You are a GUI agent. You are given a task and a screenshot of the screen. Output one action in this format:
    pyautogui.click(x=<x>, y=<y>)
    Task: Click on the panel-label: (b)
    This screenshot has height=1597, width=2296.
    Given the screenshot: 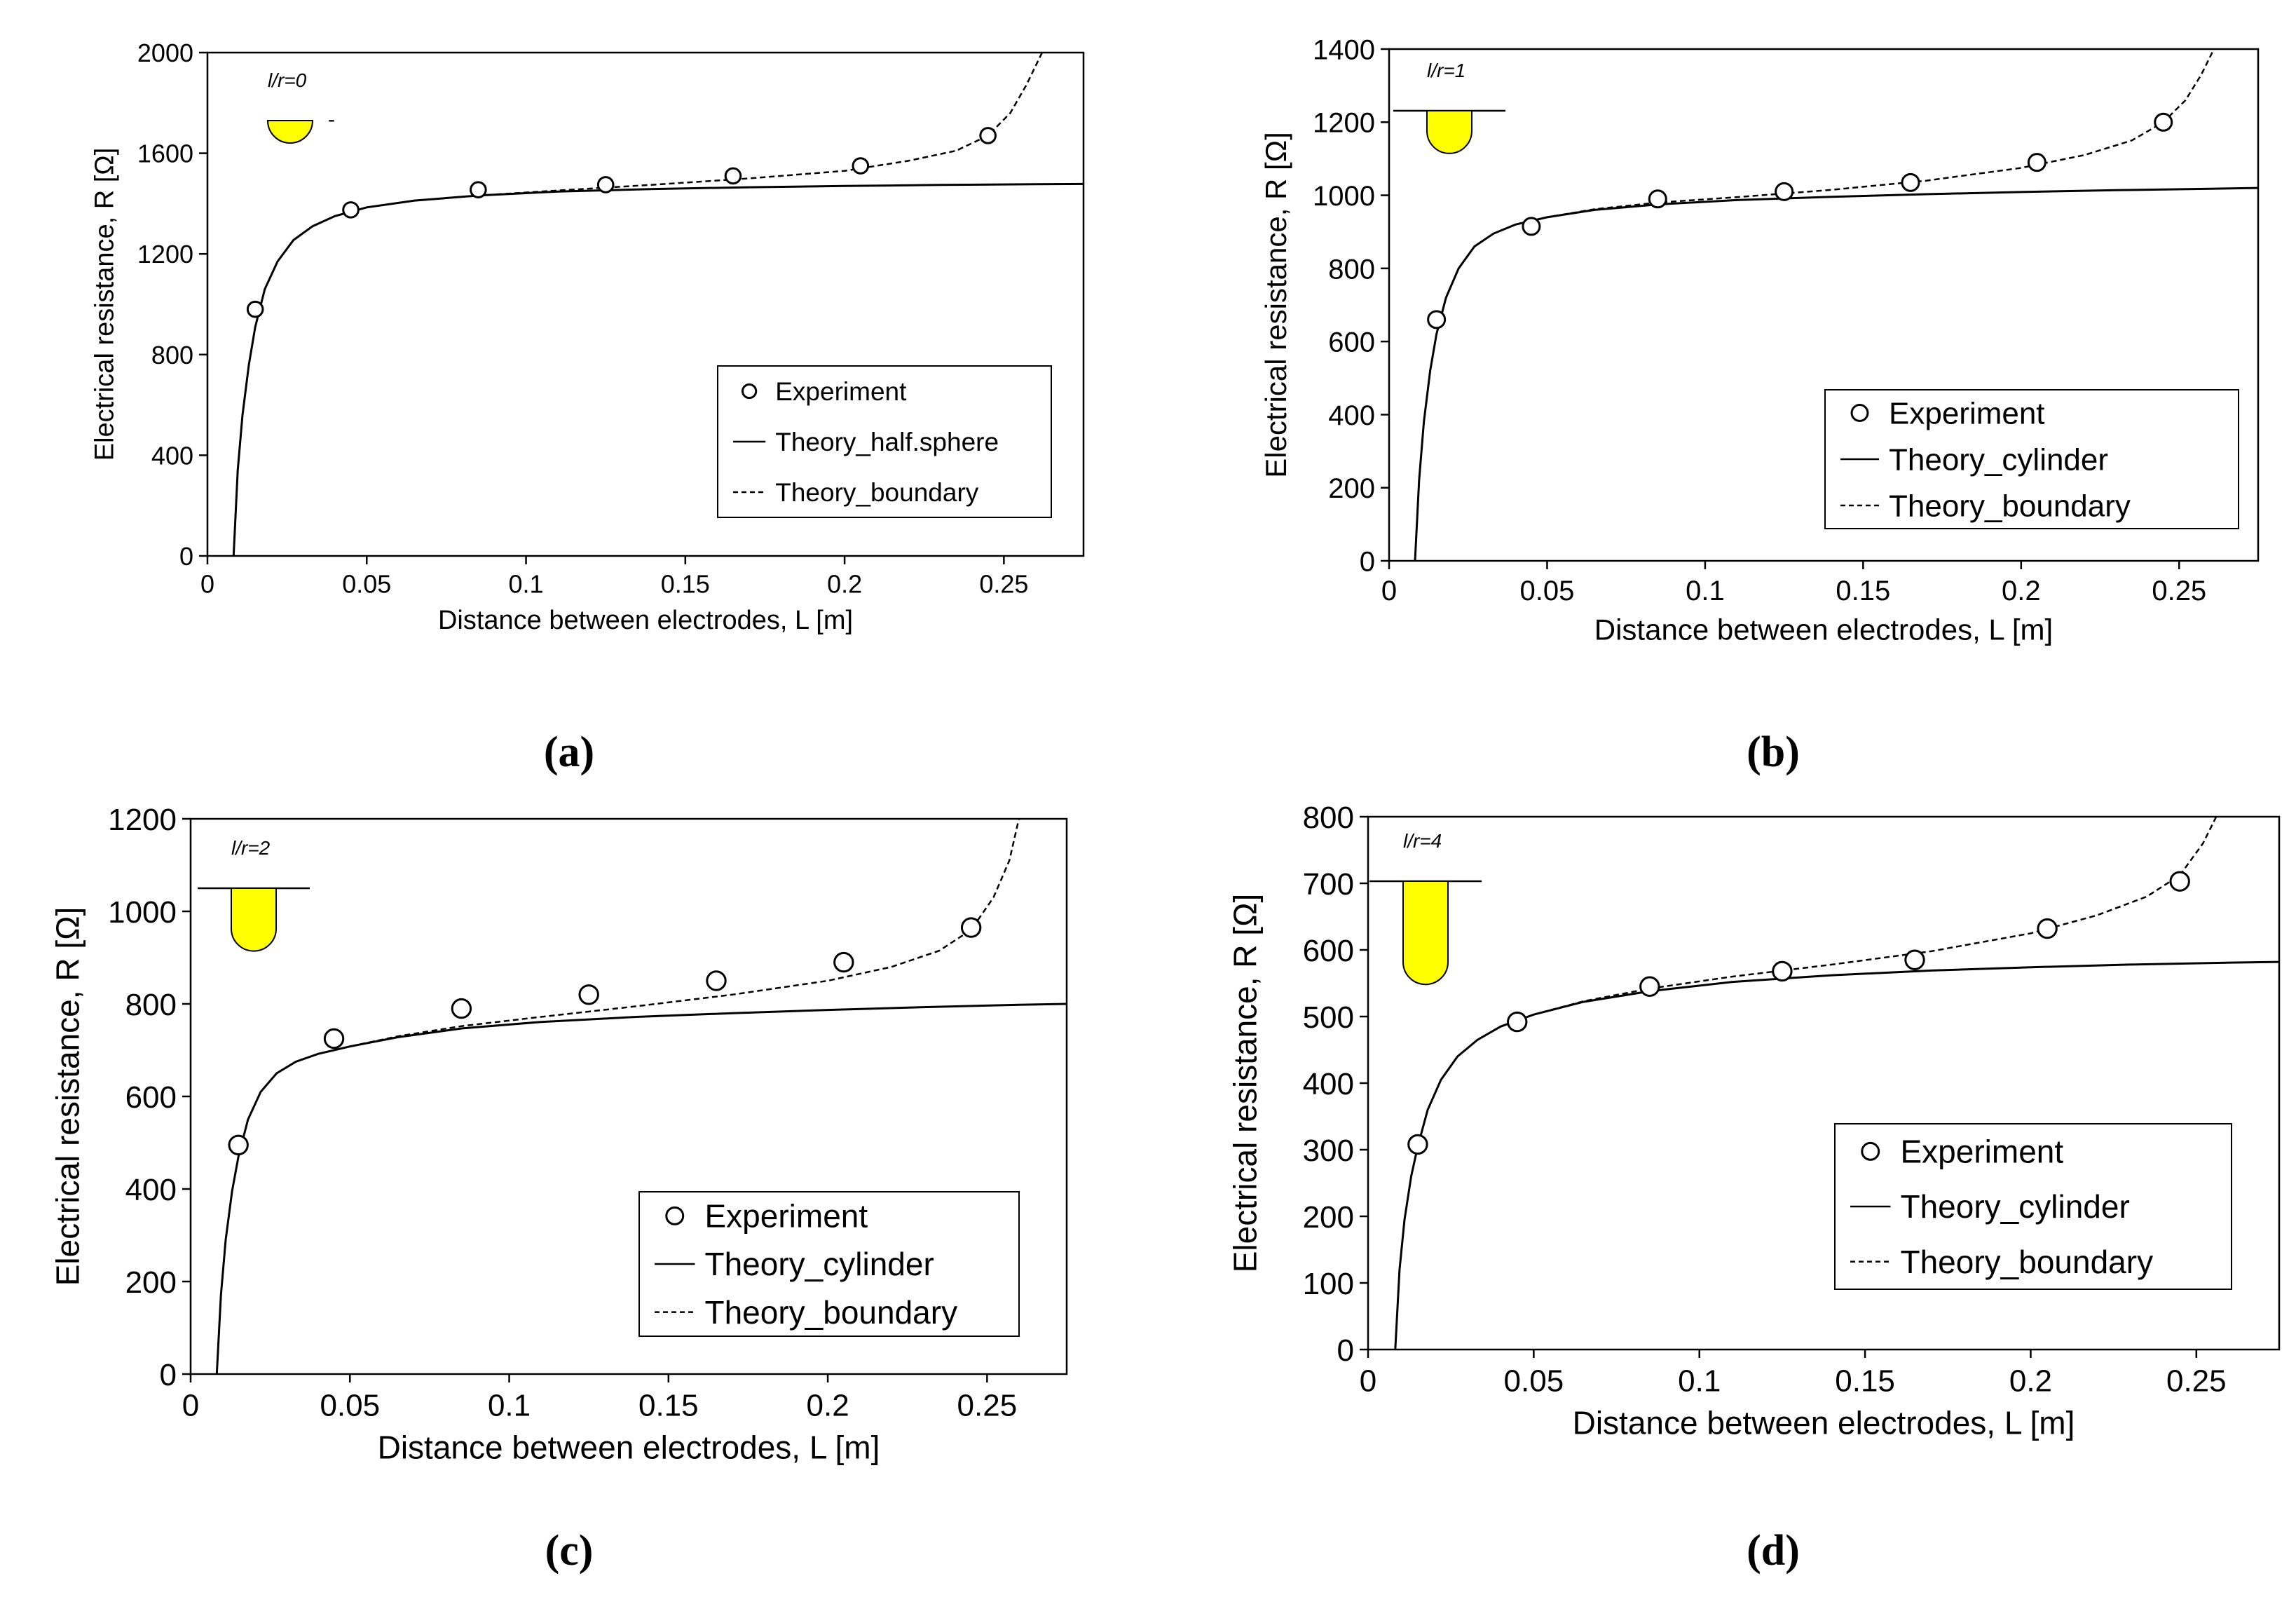 What is the action you would take?
    pyautogui.click(x=1773, y=752)
    